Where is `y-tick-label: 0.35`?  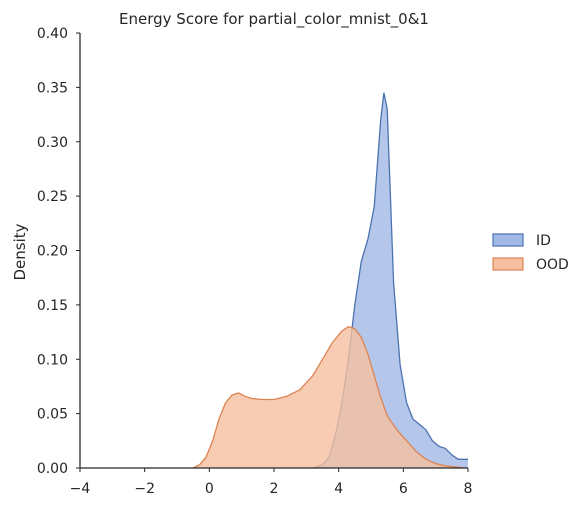 y-tick-label: 0.35 is located at coordinates (52, 88).